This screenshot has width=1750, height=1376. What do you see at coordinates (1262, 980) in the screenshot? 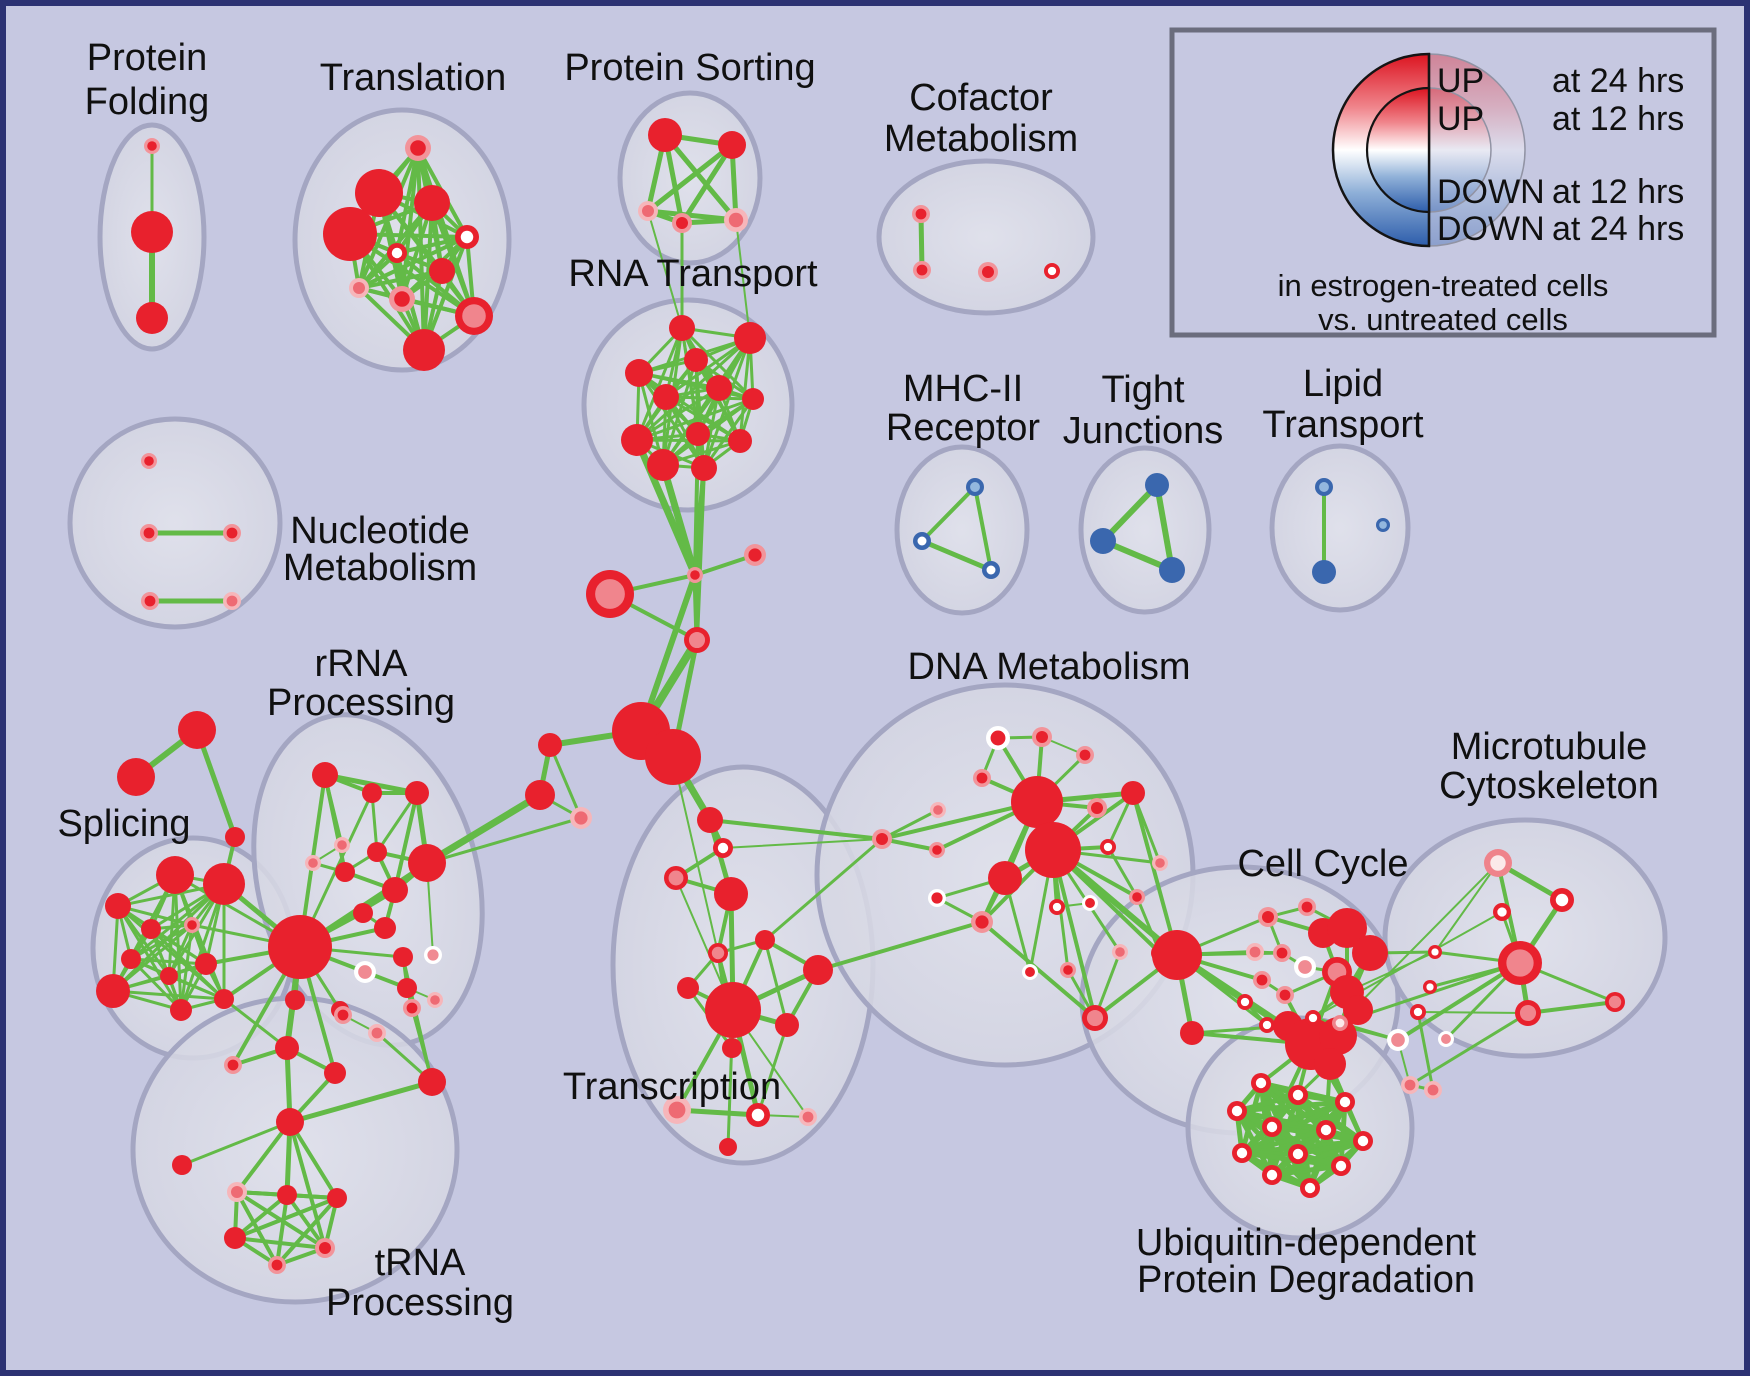
I see `node-CCj` at bounding box center [1262, 980].